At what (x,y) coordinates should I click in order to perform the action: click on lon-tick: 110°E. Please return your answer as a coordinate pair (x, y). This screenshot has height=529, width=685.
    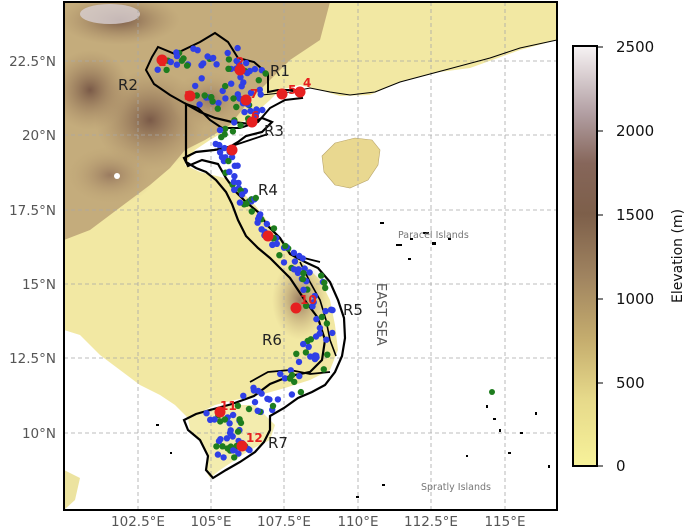
    Looking at the image, I should click on (357, 521).